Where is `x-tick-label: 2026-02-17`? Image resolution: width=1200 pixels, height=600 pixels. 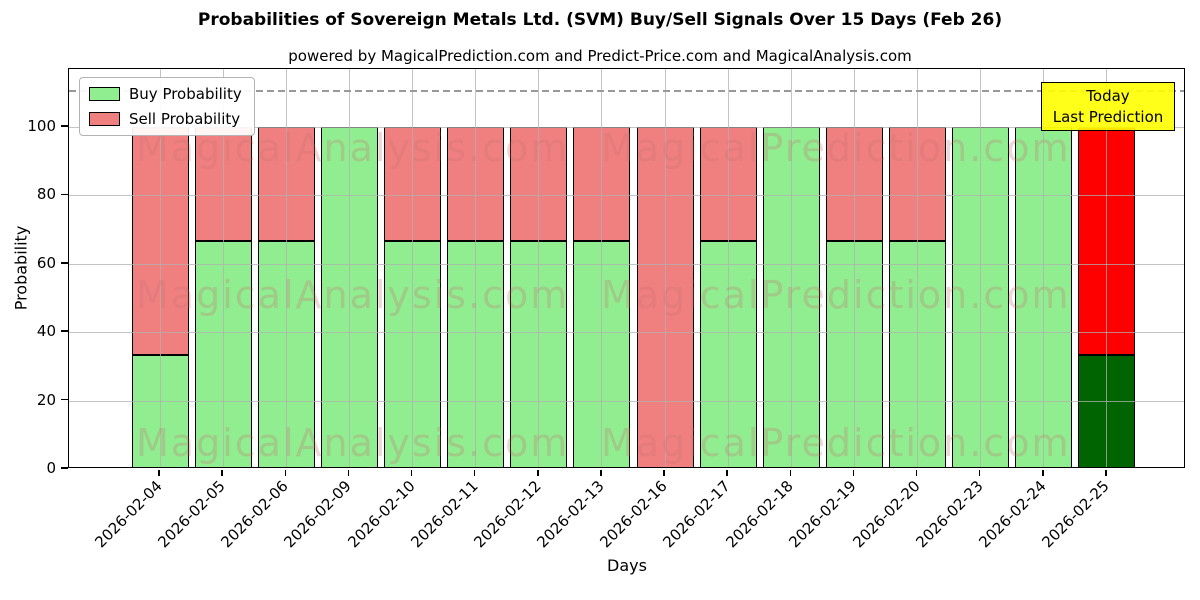 x-tick-label: 2026-02-17 is located at coordinates (696, 514).